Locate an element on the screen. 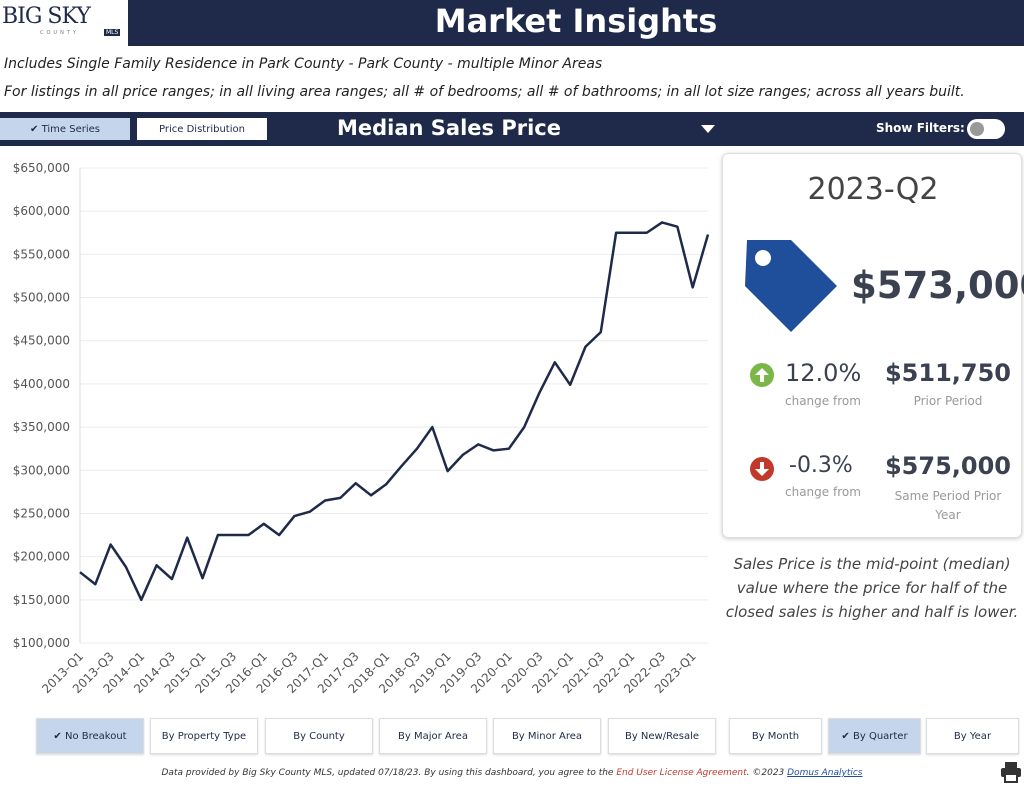 Image resolution: width=1024 pixels, height=790 pixels. y-tick-label: $250,000 is located at coordinates (41, 513).